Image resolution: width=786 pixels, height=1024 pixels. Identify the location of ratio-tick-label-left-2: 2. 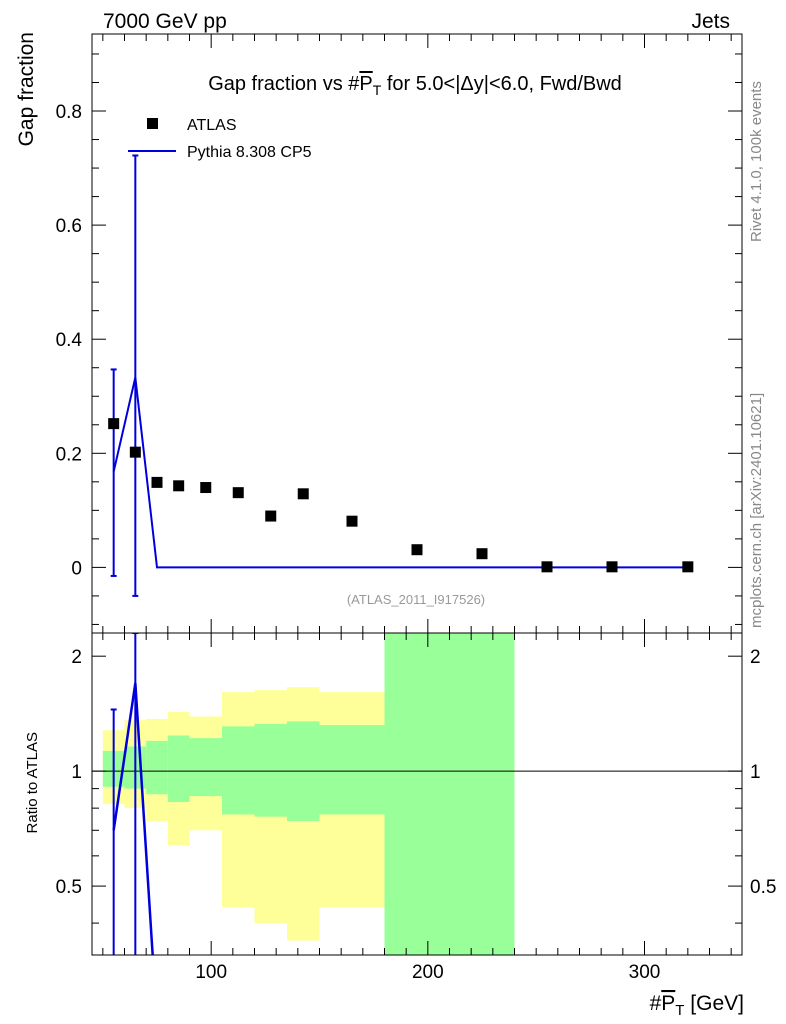
(76, 657).